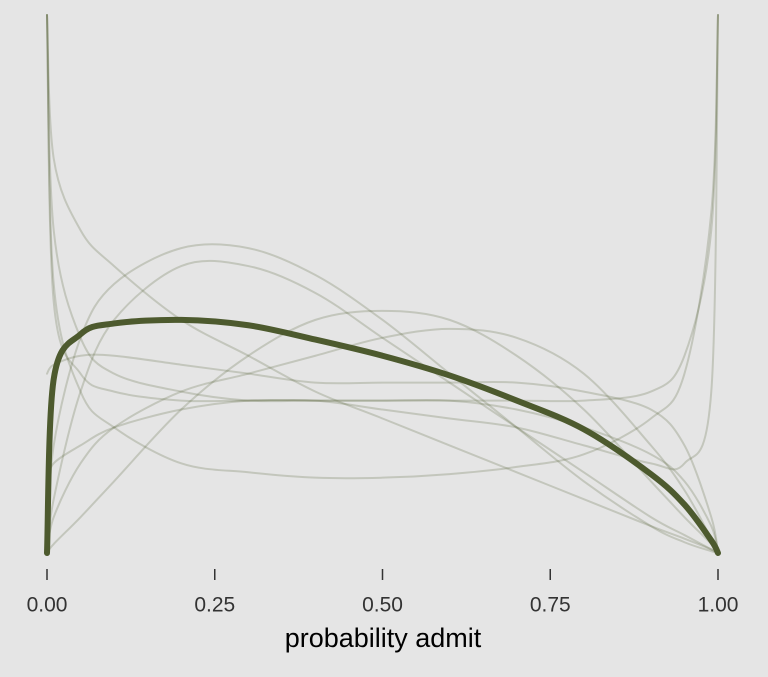 The width and height of the screenshot is (768, 677). What do you see at coordinates (718, 605) in the screenshot?
I see `x-tick-label: 1.00` at bounding box center [718, 605].